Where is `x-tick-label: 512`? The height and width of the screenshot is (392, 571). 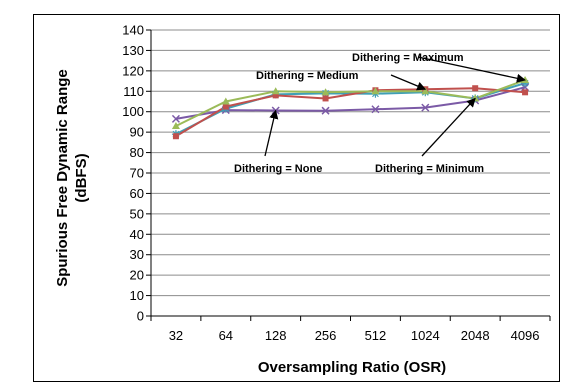
x-tick-label: 512 is located at coordinates (376, 335).